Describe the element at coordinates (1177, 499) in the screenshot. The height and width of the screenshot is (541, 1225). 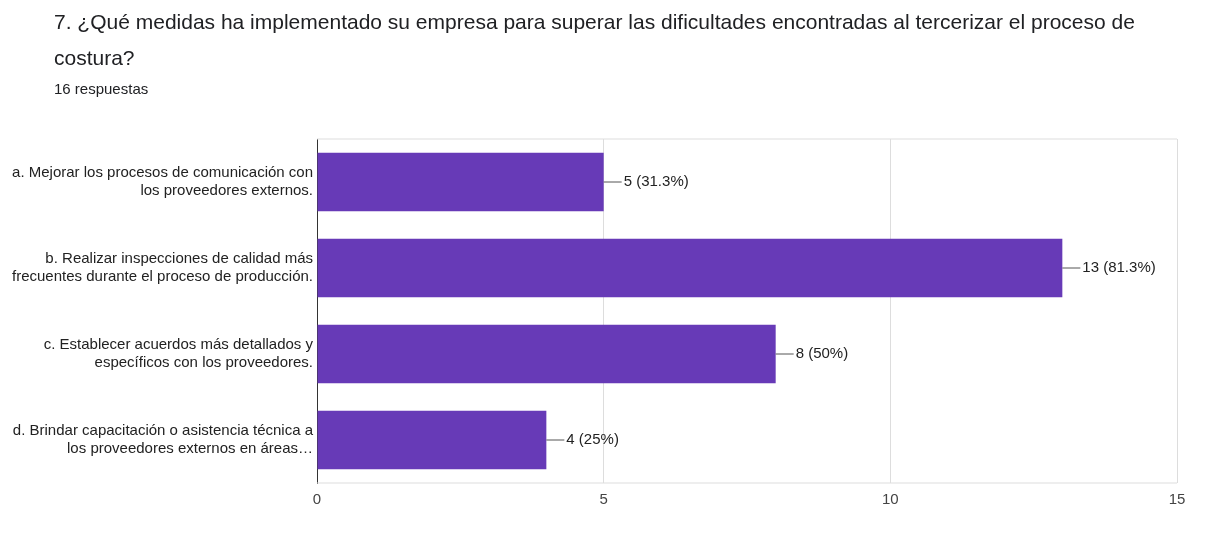
I see `x-tick-label: 15` at that location.